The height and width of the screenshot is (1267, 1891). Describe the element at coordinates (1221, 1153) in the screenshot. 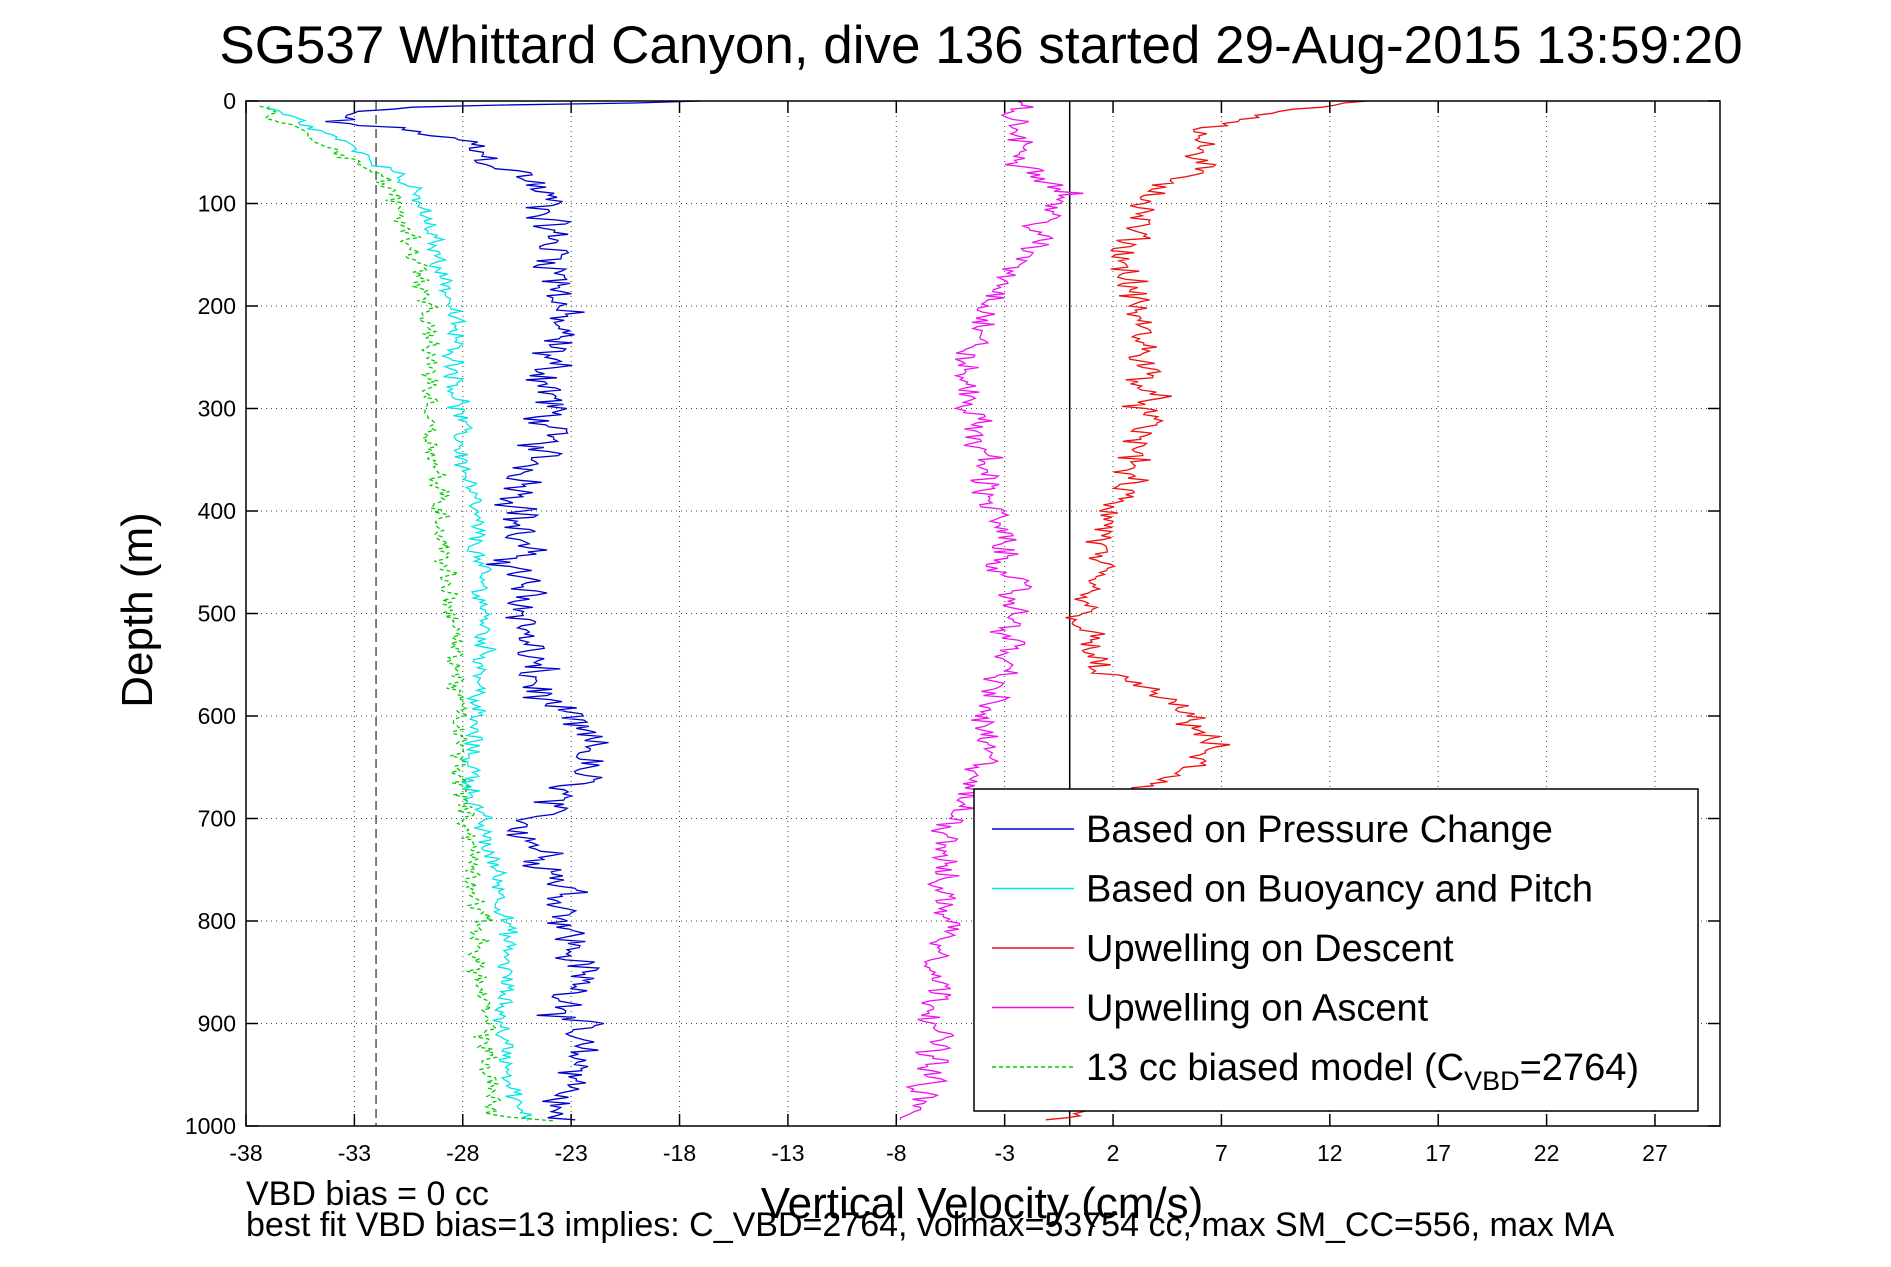

I see `x-tick-label: 7` at that location.